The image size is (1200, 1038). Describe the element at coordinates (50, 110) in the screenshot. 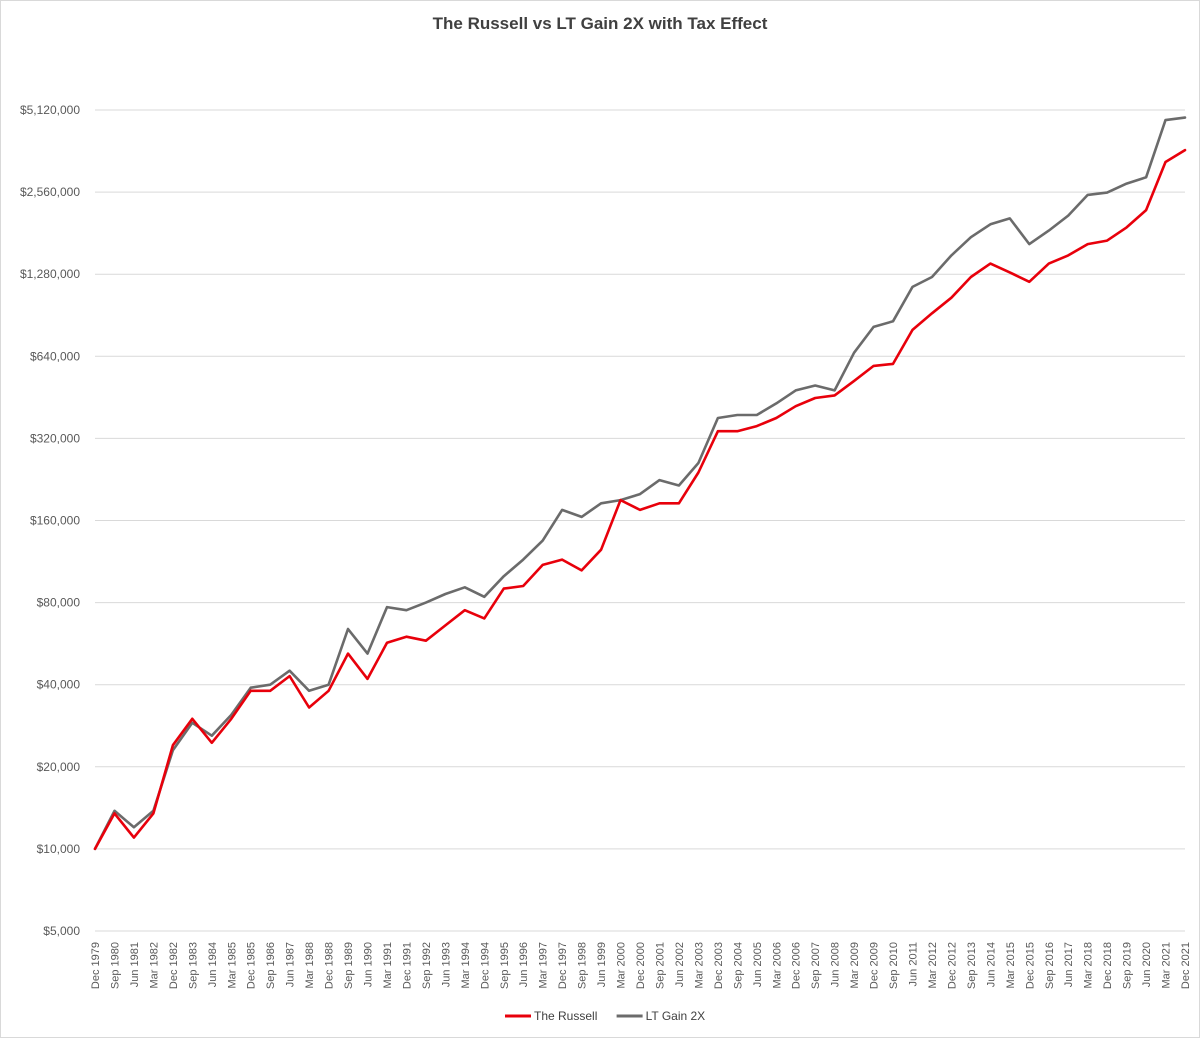

I see `y-tick-label: $5,120,000` at that location.